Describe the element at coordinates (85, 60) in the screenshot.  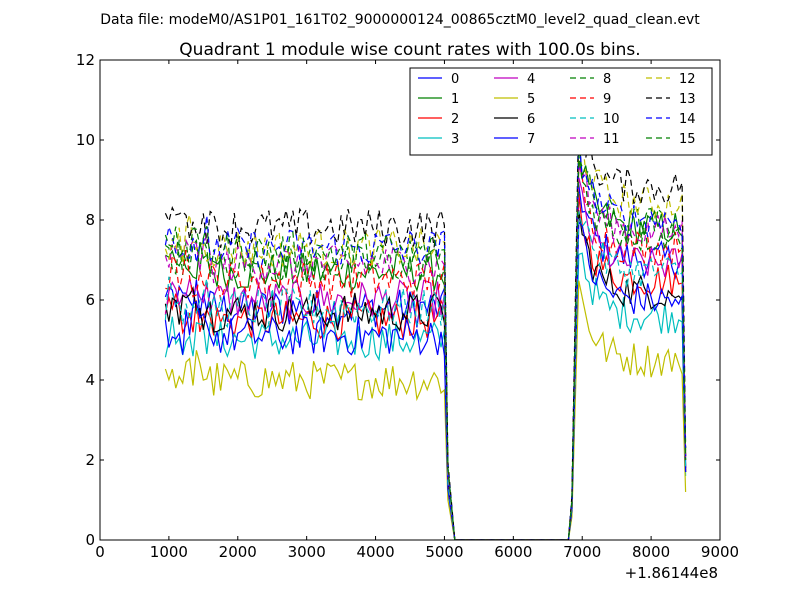
I see `y-tick-label: 12` at that location.